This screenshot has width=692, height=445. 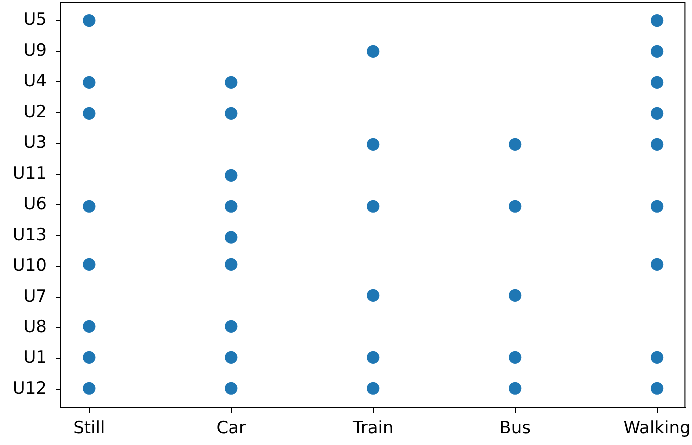 What do you see at coordinates (35, 112) in the screenshot?
I see `category-label: U2` at bounding box center [35, 112].